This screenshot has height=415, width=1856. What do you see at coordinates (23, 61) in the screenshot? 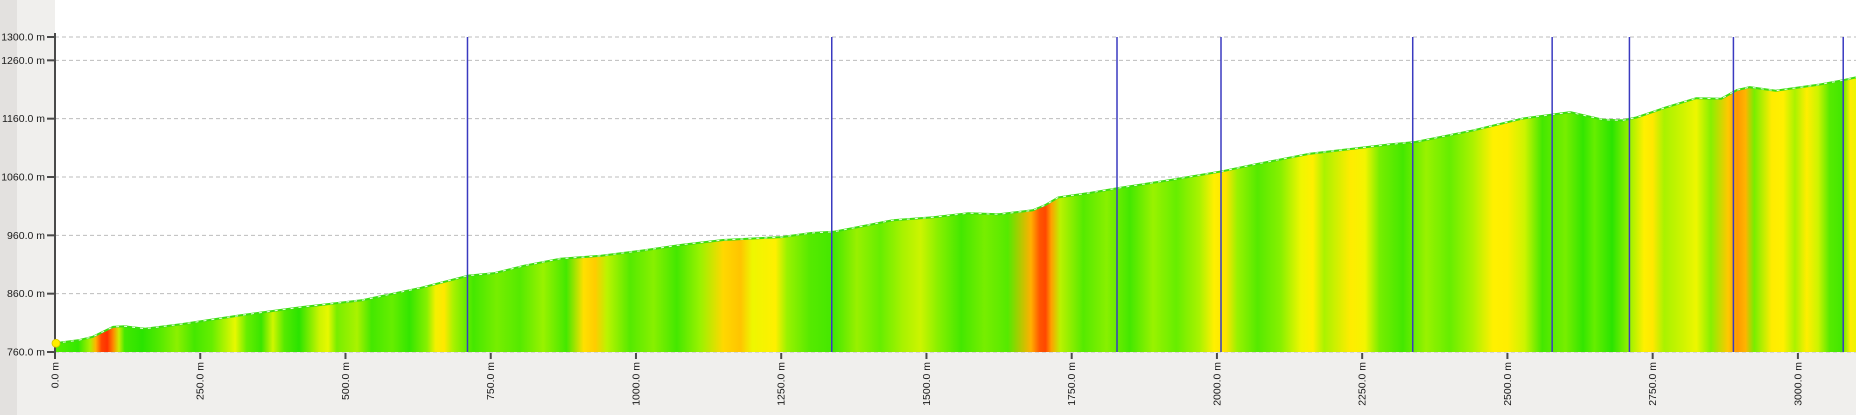
I see `y-axis-tick-label: 1260.0 m` at bounding box center [23, 61].